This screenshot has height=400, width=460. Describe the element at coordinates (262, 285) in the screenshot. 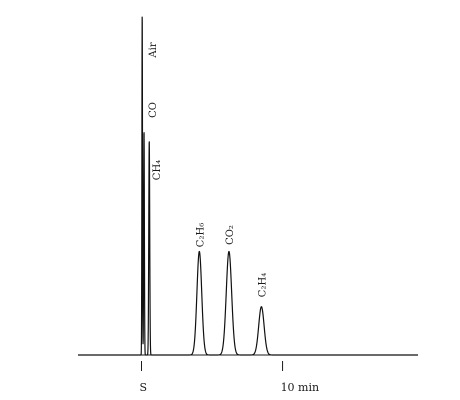

I see `peak-label: C₂H₄` at that location.